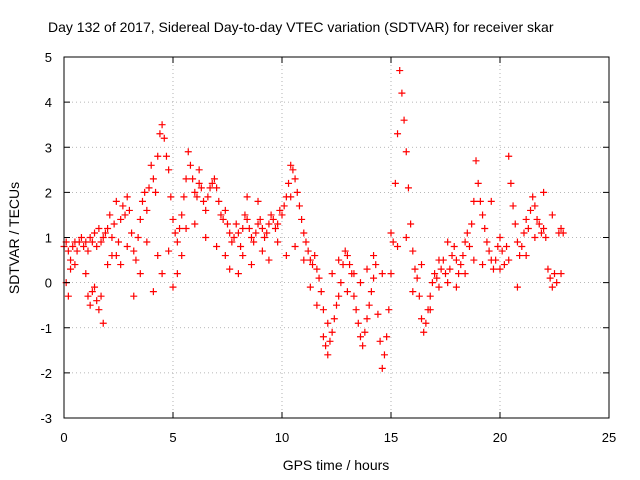 This screenshot has height=480, width=640. What do you see at coordinates (172, 437) in the screenshot?
I see `x-tick-label: 5` at bounding box center [172, 437].